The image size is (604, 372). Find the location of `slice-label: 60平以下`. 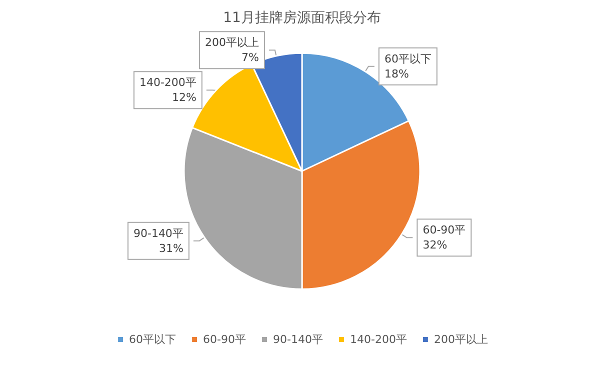

slice-label: 60平以下 is located at coordinates (408, 59).